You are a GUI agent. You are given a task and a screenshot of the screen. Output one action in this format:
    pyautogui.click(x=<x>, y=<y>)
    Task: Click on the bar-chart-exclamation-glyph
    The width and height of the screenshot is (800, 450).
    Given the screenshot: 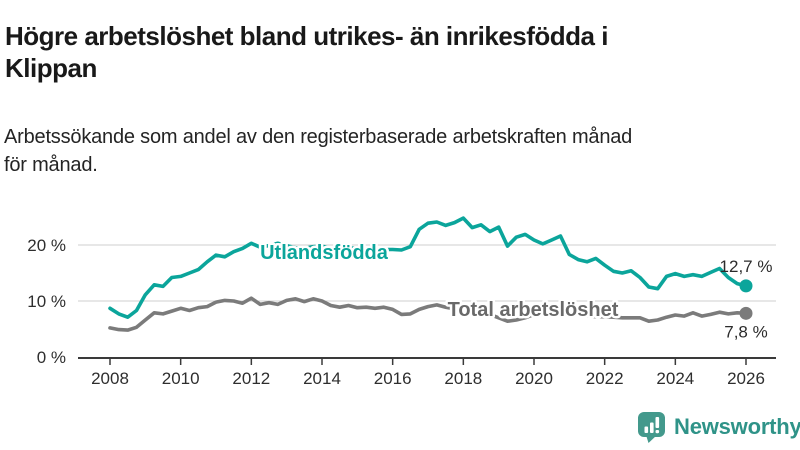 What is the action you would take?
    pyautogui.click(x=652, y=425)
    